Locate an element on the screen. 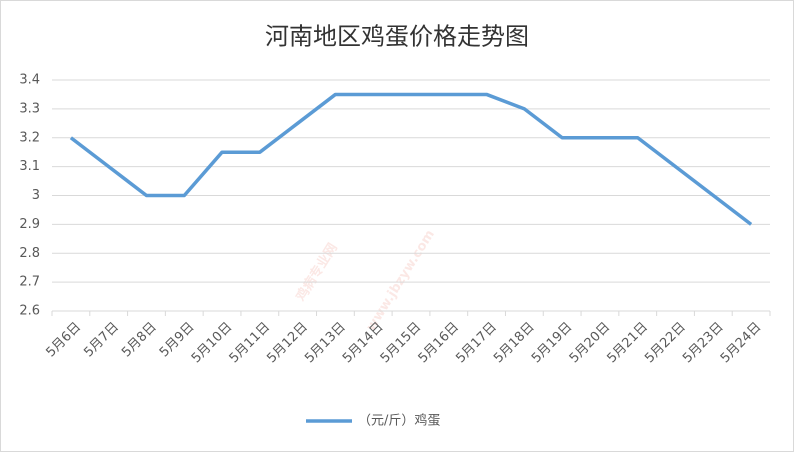 The image size is (794, 452). y-tick-label: 3.1 is located at coordinates (29, 166).